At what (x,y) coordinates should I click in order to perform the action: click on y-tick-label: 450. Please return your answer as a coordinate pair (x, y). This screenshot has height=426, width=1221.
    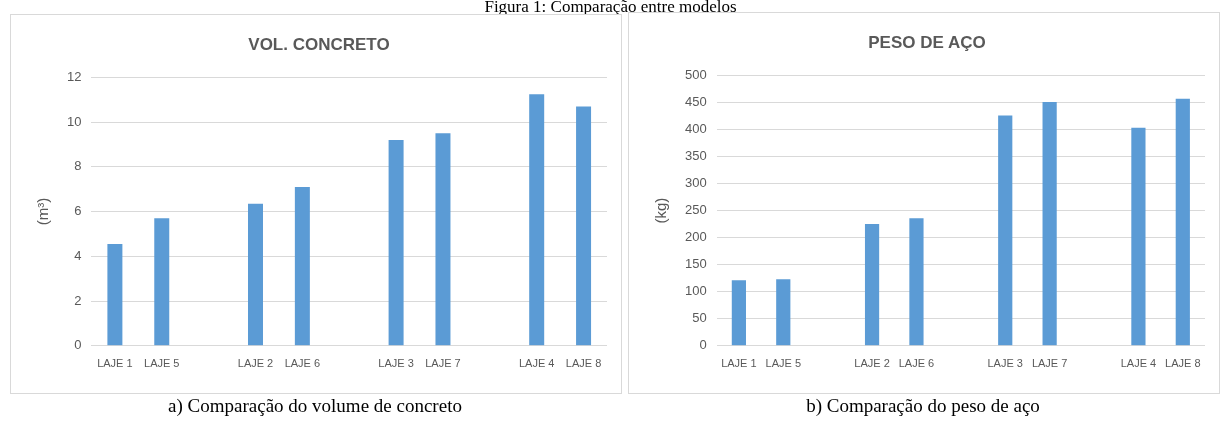
    Looking at the image, I should click on (695, 102).